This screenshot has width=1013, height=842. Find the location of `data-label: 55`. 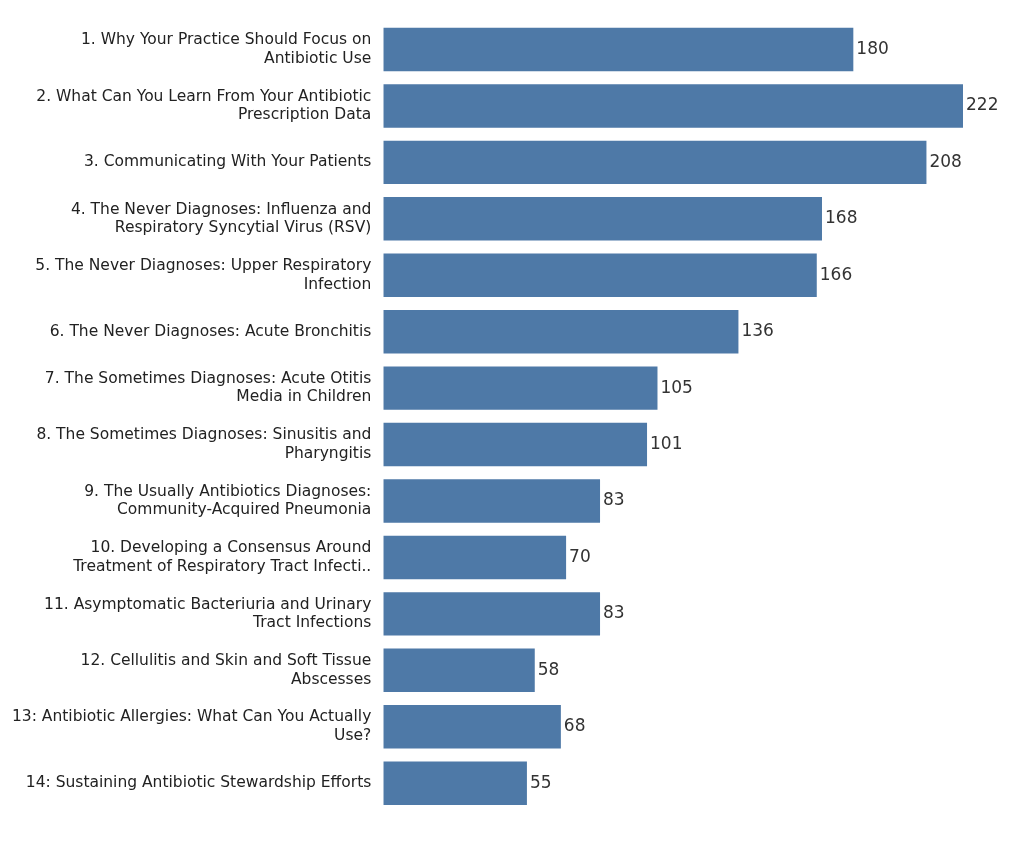

data-label: 55 is located at coordinates (540, 781).